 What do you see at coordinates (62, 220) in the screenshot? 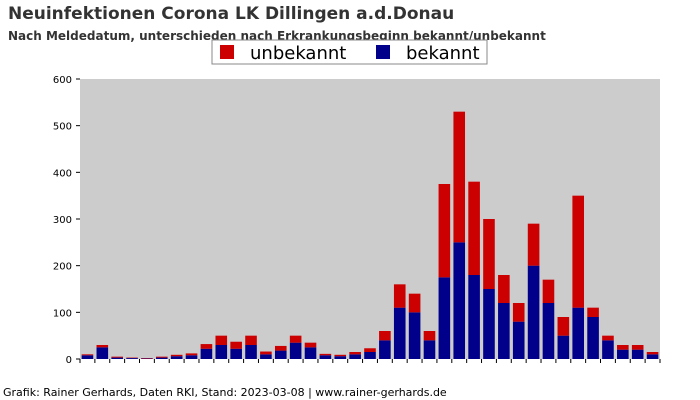
I see `y-tick-label: 300` at bounding box center [62, 220].